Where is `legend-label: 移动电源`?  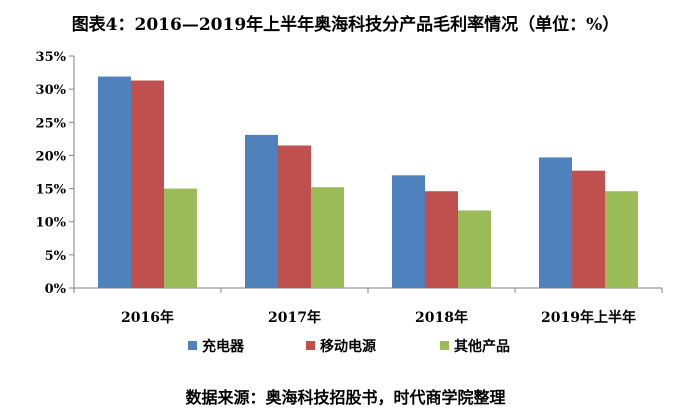 legend-label: 移动电源 is located at coordinates (348, 346).